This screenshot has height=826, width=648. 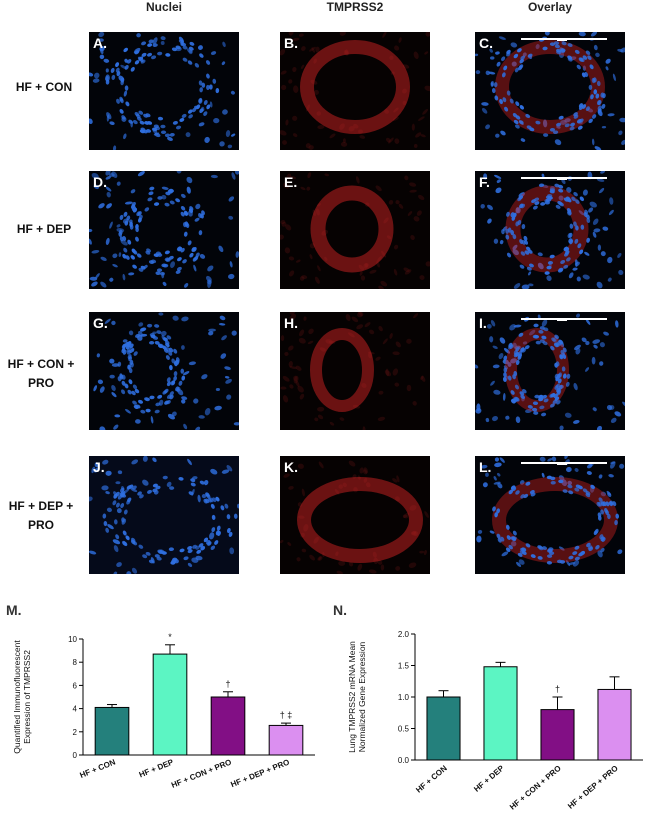 I want to click on panel-label: E., so click(x=291, y=182).